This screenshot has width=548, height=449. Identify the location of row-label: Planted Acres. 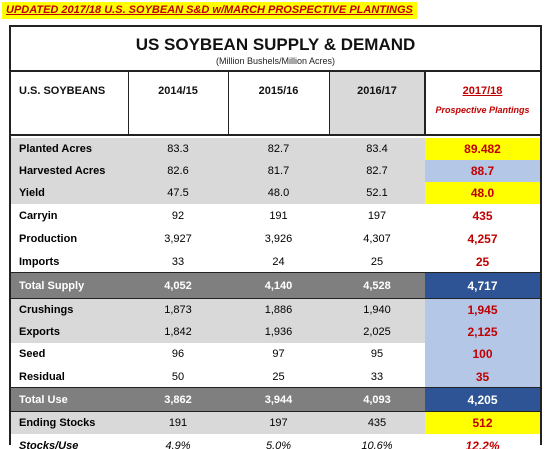
(55, 149).